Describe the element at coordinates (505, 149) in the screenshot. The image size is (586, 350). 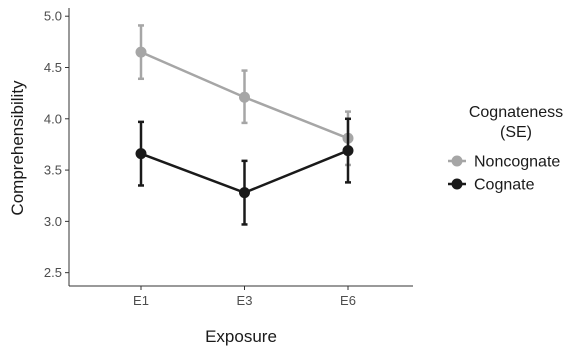
I see `legend: Cognateness (SE) Noncognate Cognate` at that location.